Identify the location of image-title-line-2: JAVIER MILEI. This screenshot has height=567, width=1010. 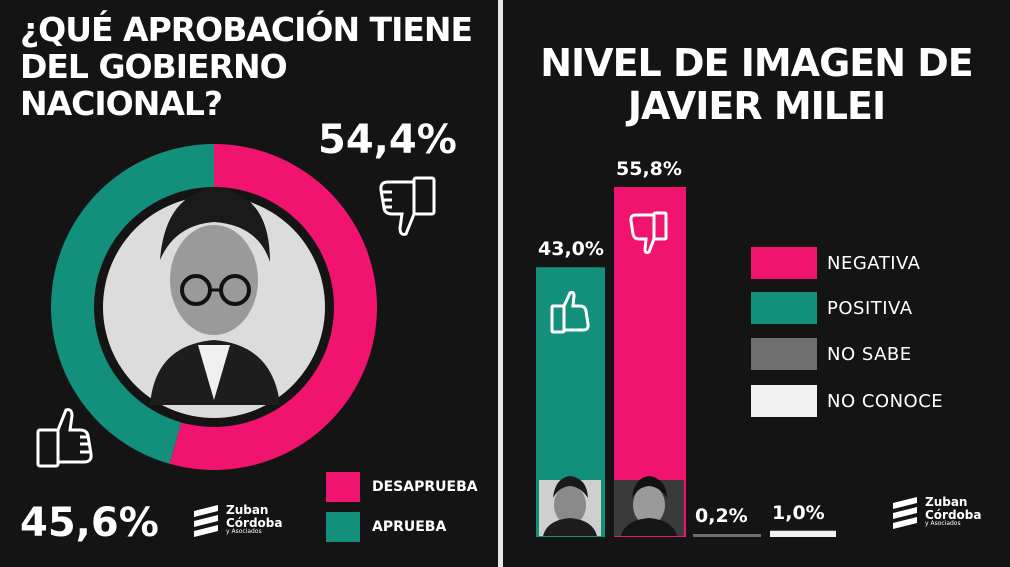
(756, 105).